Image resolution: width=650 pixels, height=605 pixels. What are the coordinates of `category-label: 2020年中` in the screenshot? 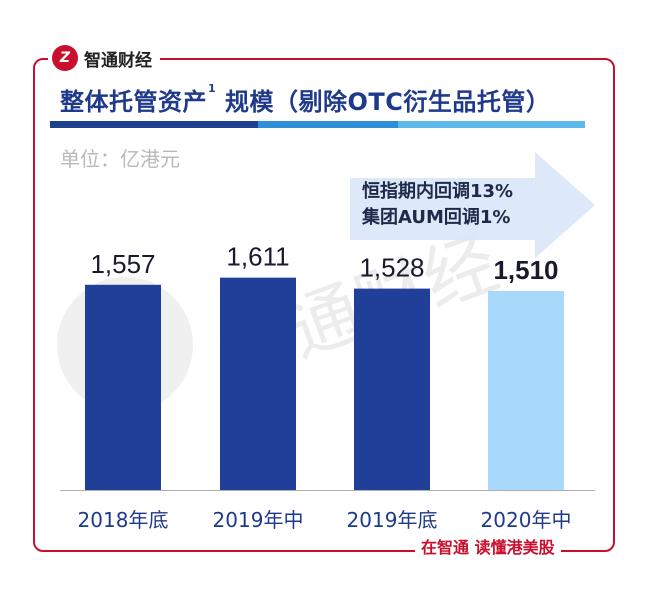 It's located at (526, 520).